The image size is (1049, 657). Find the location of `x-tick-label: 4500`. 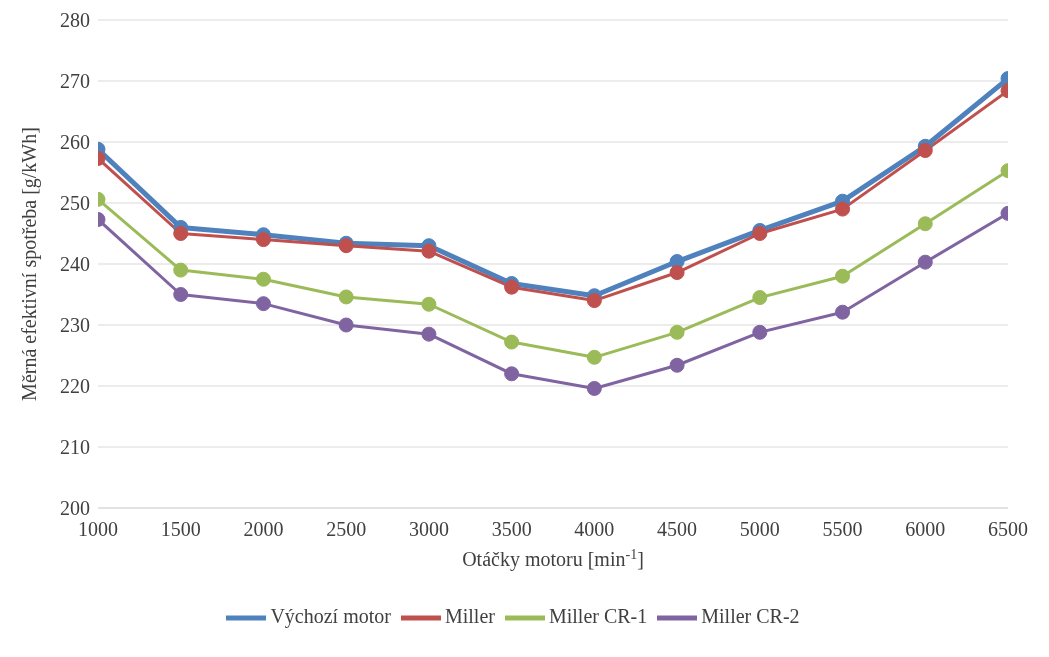

x-tick-label: 4500 is located at coordinates (677, 529).